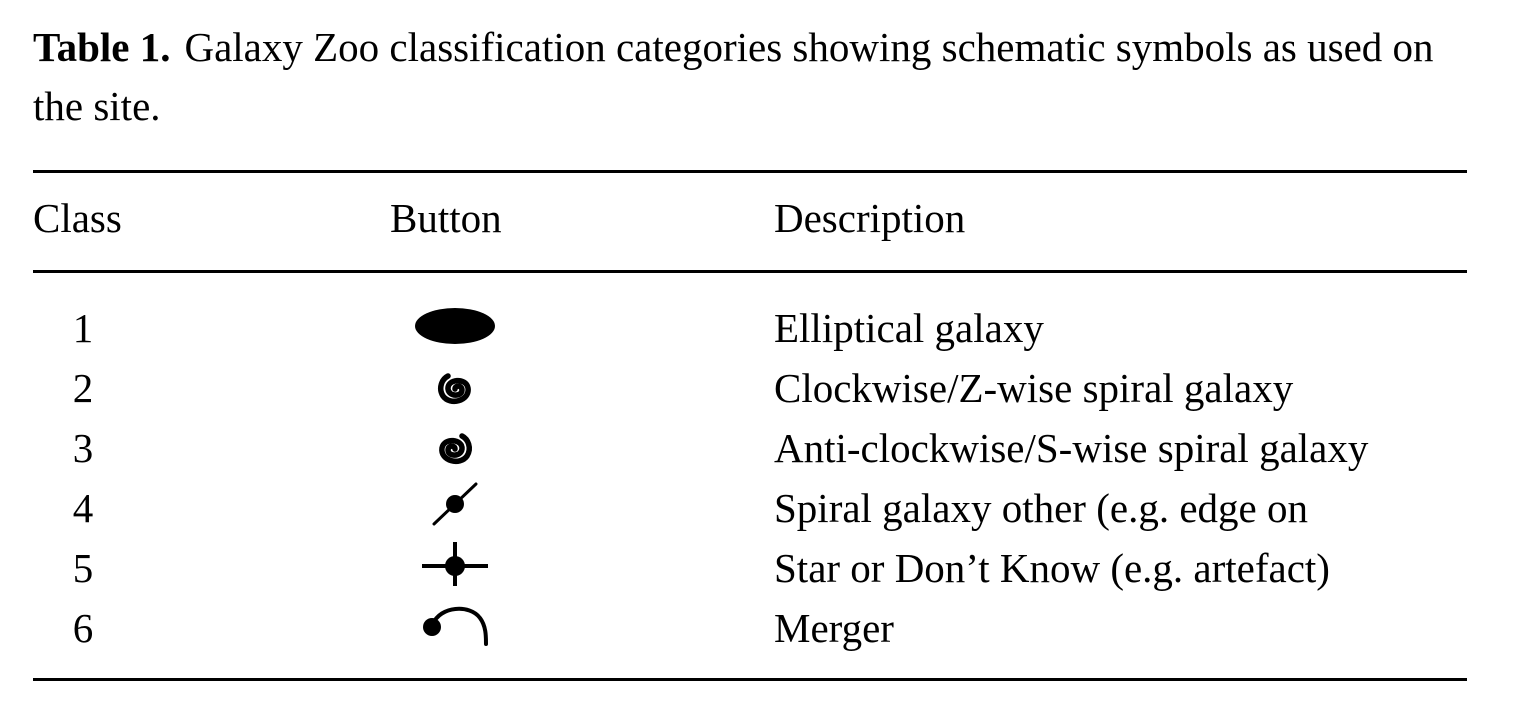  Describe the element at coordinates (1052, 568) in the screenshot. I see `class-description: Star or Don’t Know (e.g. artefact)` at that location.